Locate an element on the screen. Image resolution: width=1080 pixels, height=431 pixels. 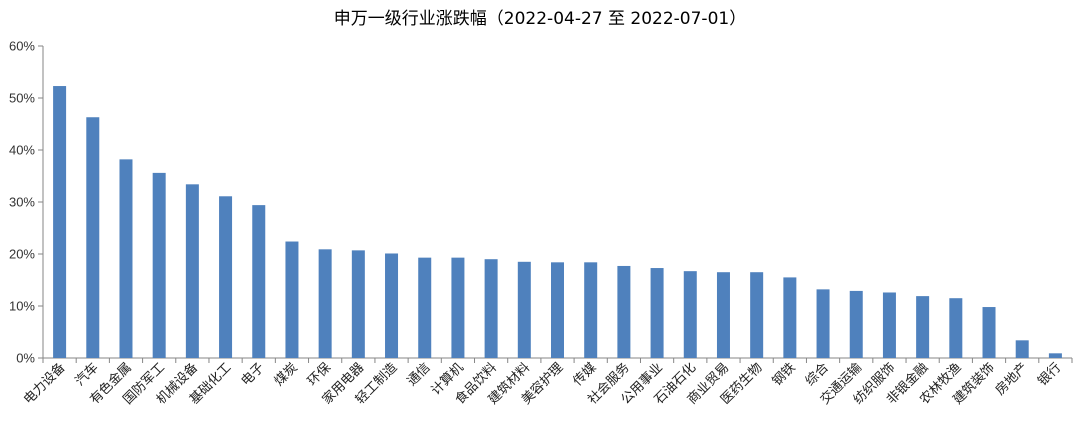
y-tick-label: 0% is located at coordinates (25, 358).